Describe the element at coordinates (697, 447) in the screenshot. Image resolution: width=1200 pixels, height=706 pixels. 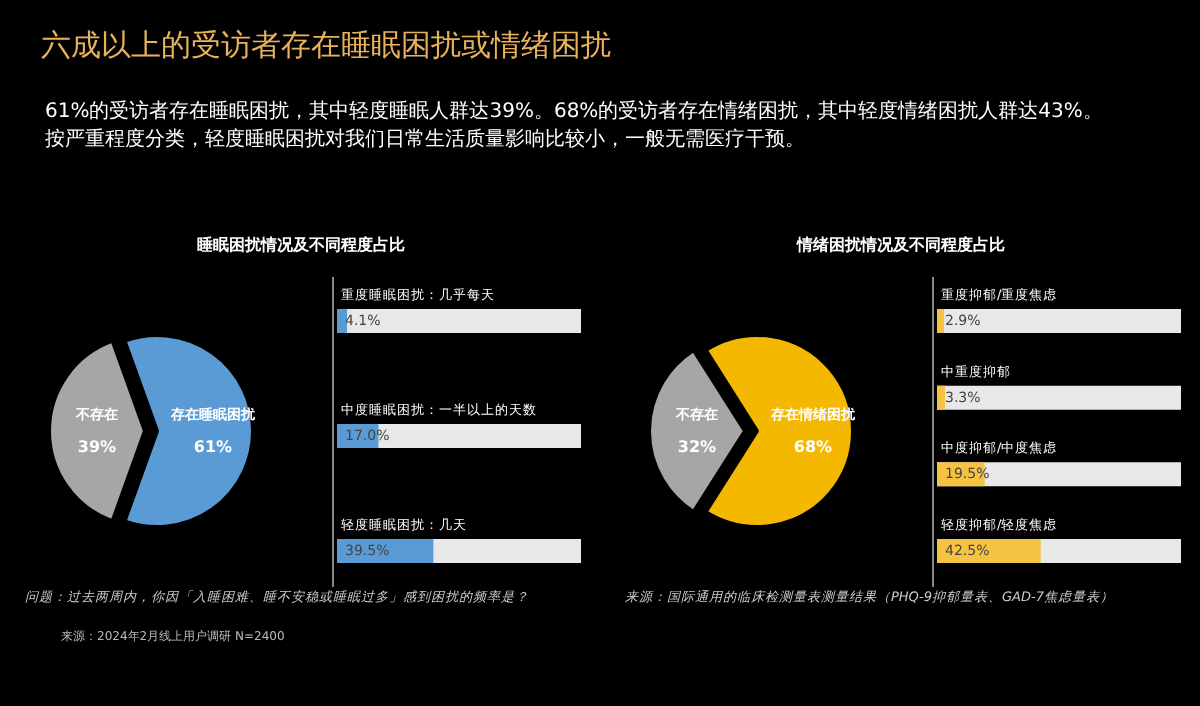
I see `data-label: 32%` at that location.